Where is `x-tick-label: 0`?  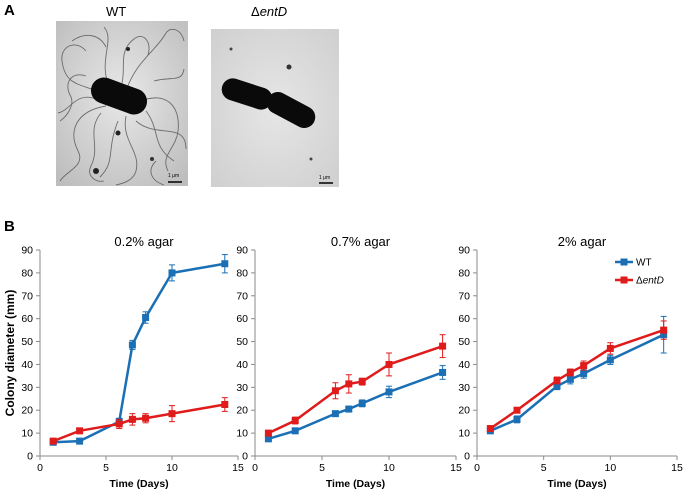
x-tick-label: 0 is located at coordinates (40, 468).